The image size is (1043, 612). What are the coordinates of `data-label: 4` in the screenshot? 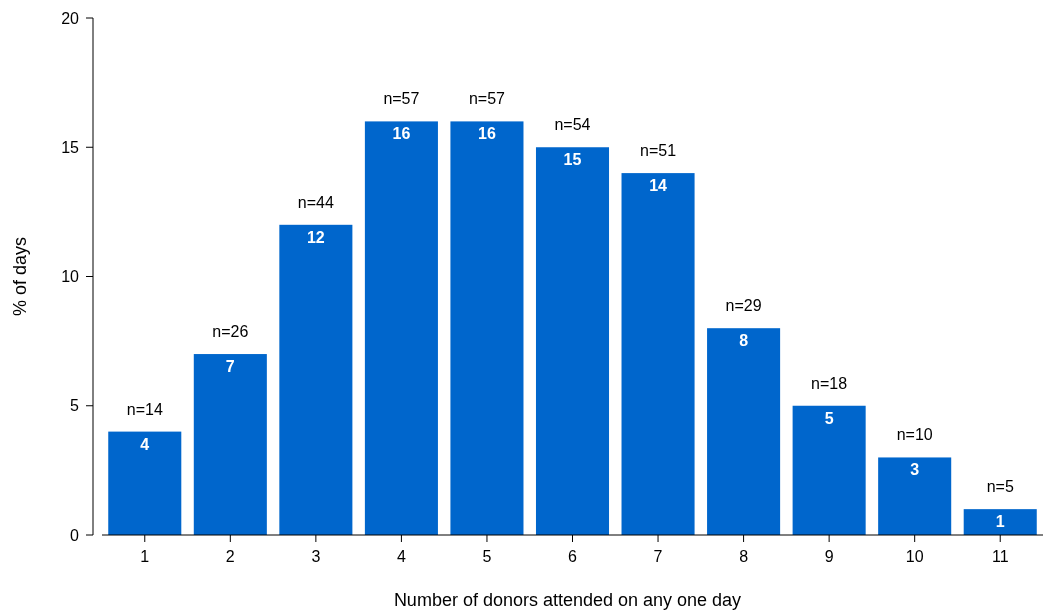 It's located at (145, 444).